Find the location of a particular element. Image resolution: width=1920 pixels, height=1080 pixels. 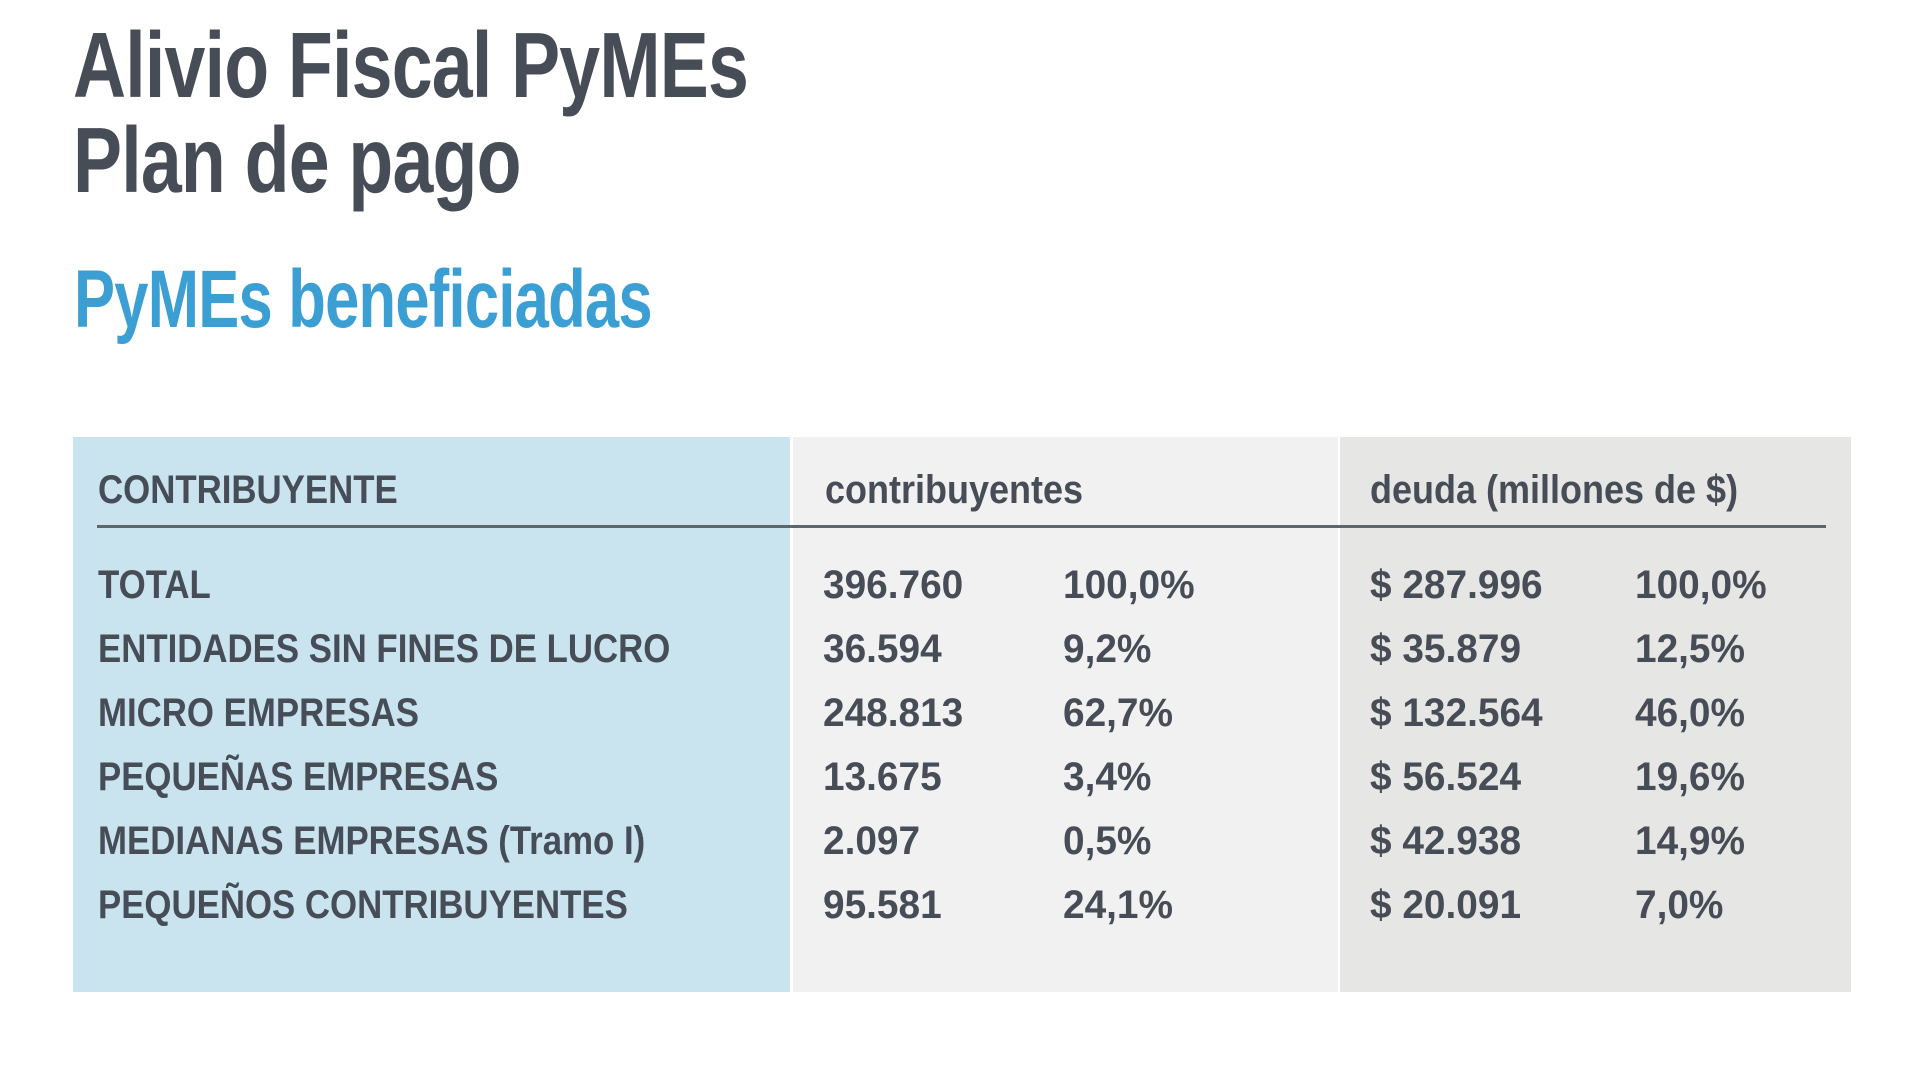

header-contribuyentes: contribuyentes is located at coordinates (954, 490).